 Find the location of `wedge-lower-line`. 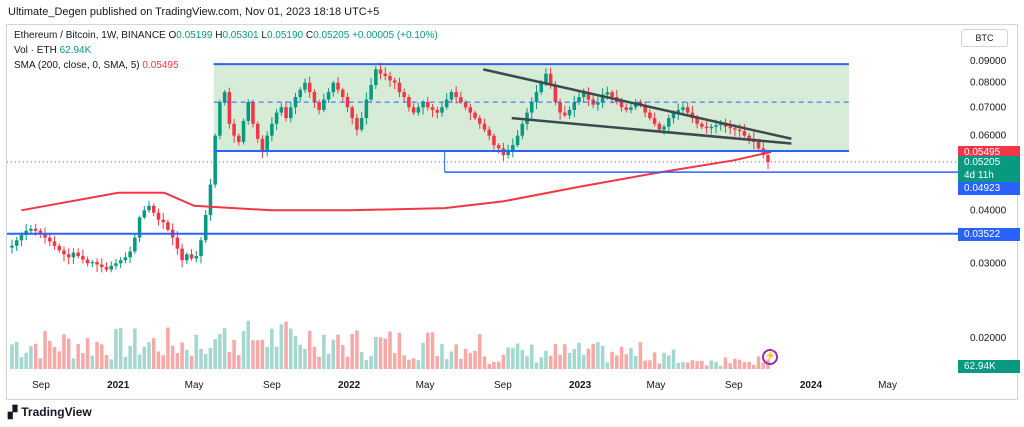

wedge-lower-line is located at coordinates (651, 130).